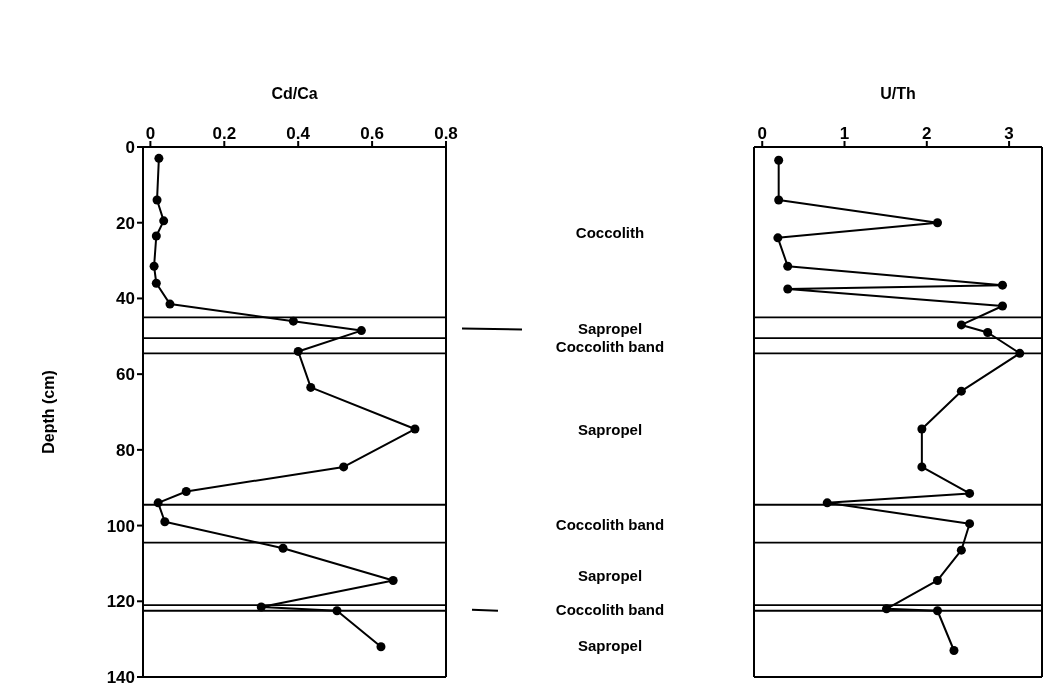 This screenshot has width=1064, height=692. What do you see at coordinates (120, 526) in the screenshot?
I see `y-tick-label: 100` at bounding box center [120, 526].